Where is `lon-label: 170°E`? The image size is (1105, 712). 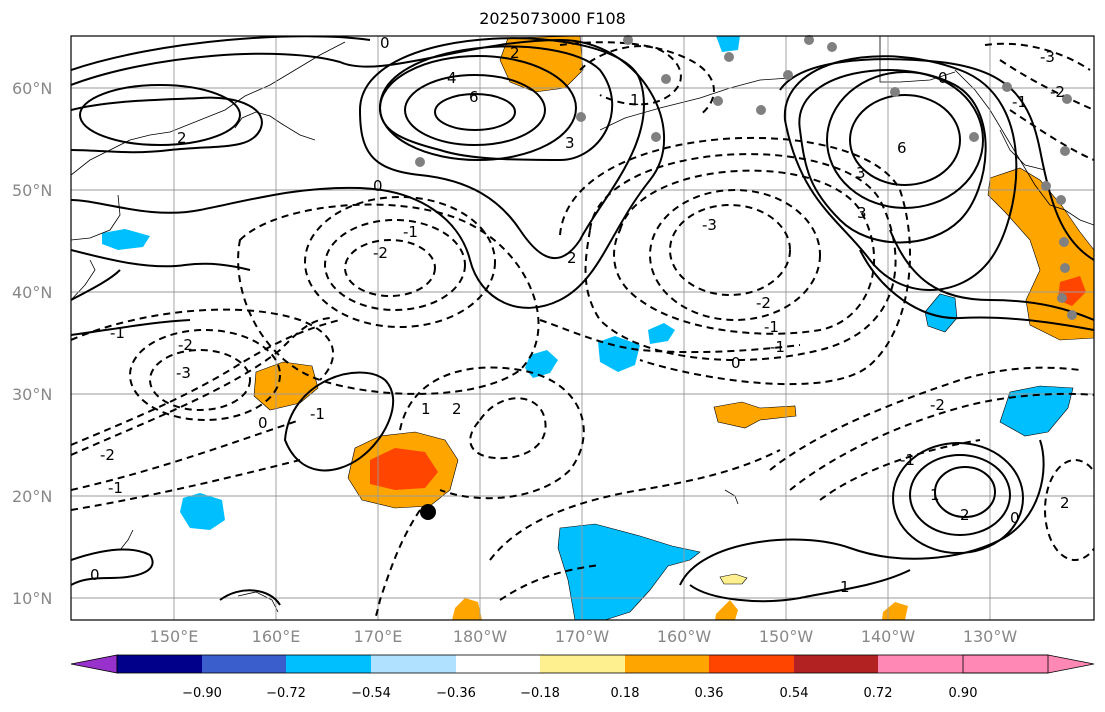
lon-label: 170°E is located at coordinates (378, 636).